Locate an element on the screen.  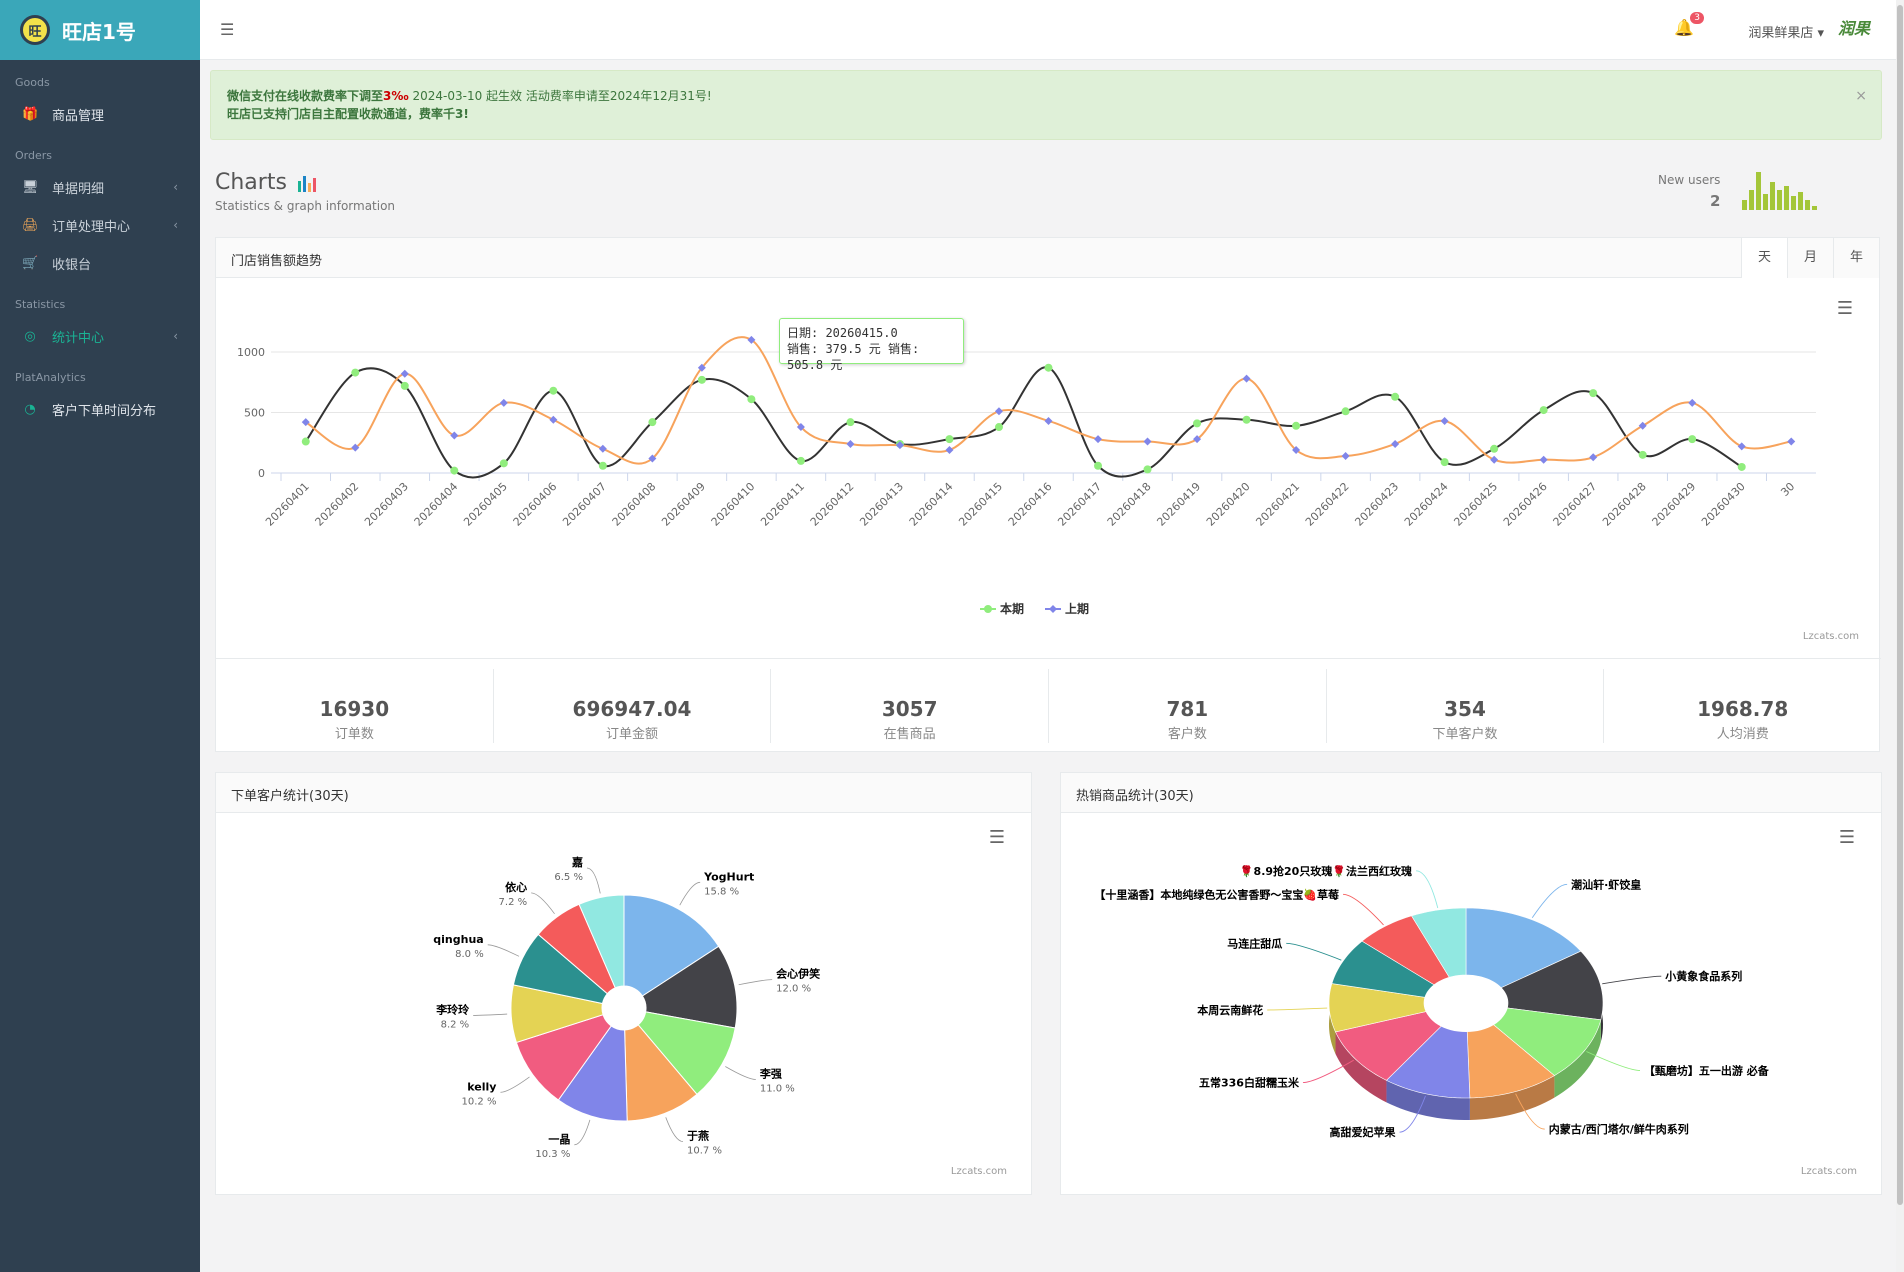
donut-side is located at coordinates (1512, 1097).